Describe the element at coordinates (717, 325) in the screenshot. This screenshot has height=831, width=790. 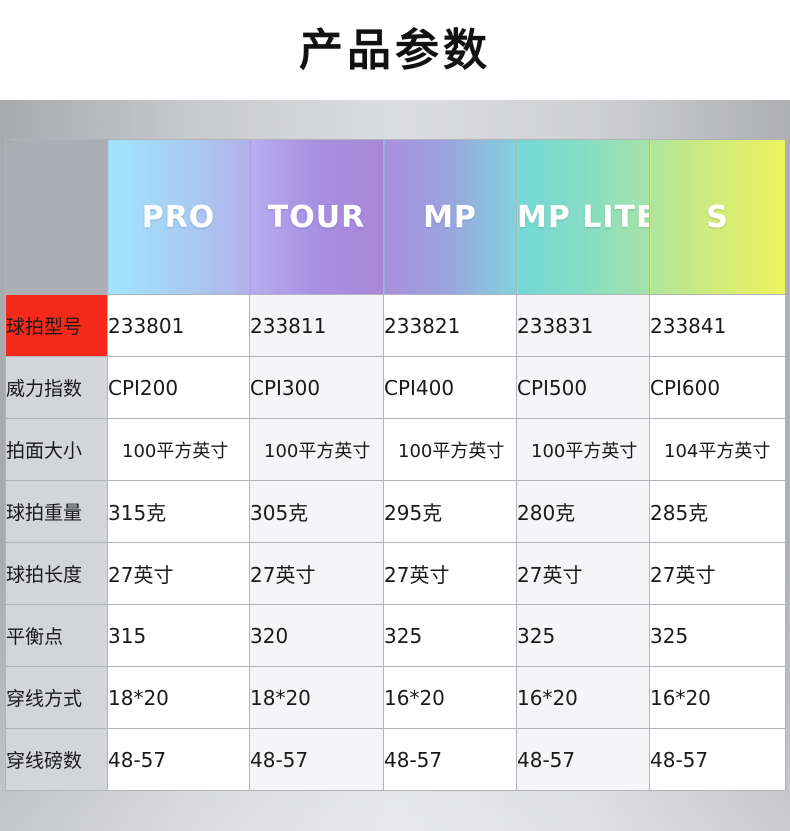
I see `table-cell: 233841` at that location.